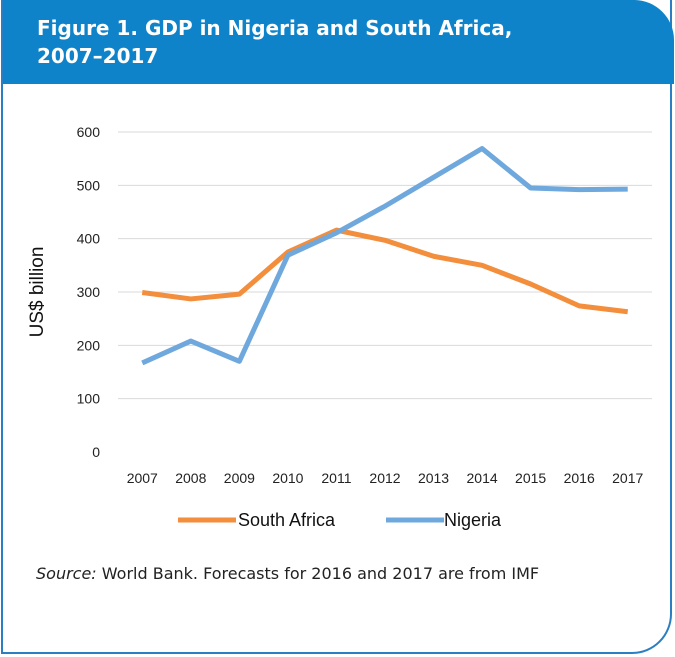  I want to click on source-label: Source:, so click(66, 573).